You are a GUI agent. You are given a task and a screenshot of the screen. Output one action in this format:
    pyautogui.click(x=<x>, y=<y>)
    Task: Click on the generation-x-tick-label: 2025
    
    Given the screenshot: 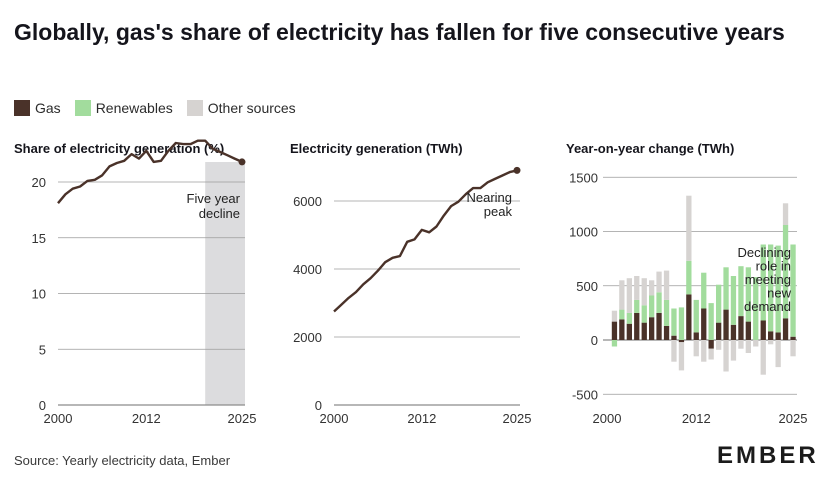 What is the action you would take?
    pyautogui.click(x=517, y=418)
    